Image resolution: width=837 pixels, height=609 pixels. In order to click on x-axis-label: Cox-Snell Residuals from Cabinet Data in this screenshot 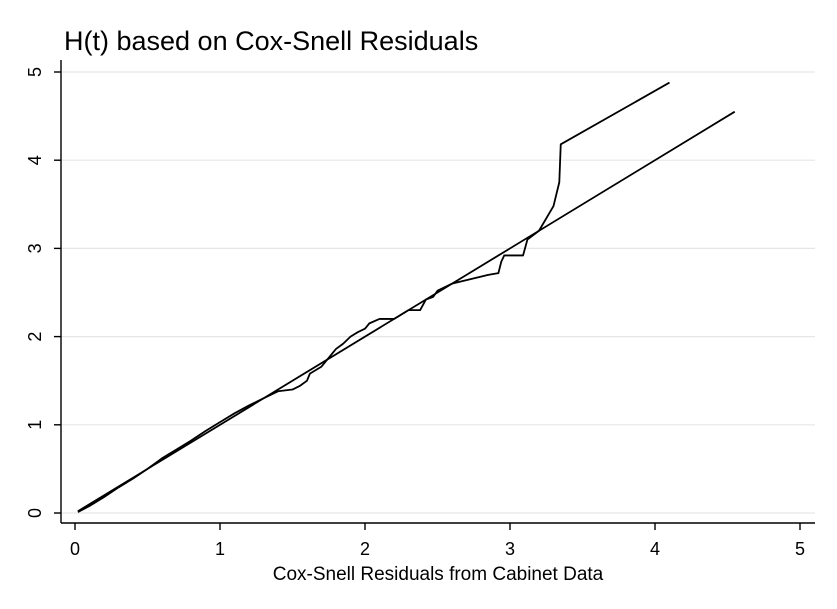, I will do `click(438, 574)`.